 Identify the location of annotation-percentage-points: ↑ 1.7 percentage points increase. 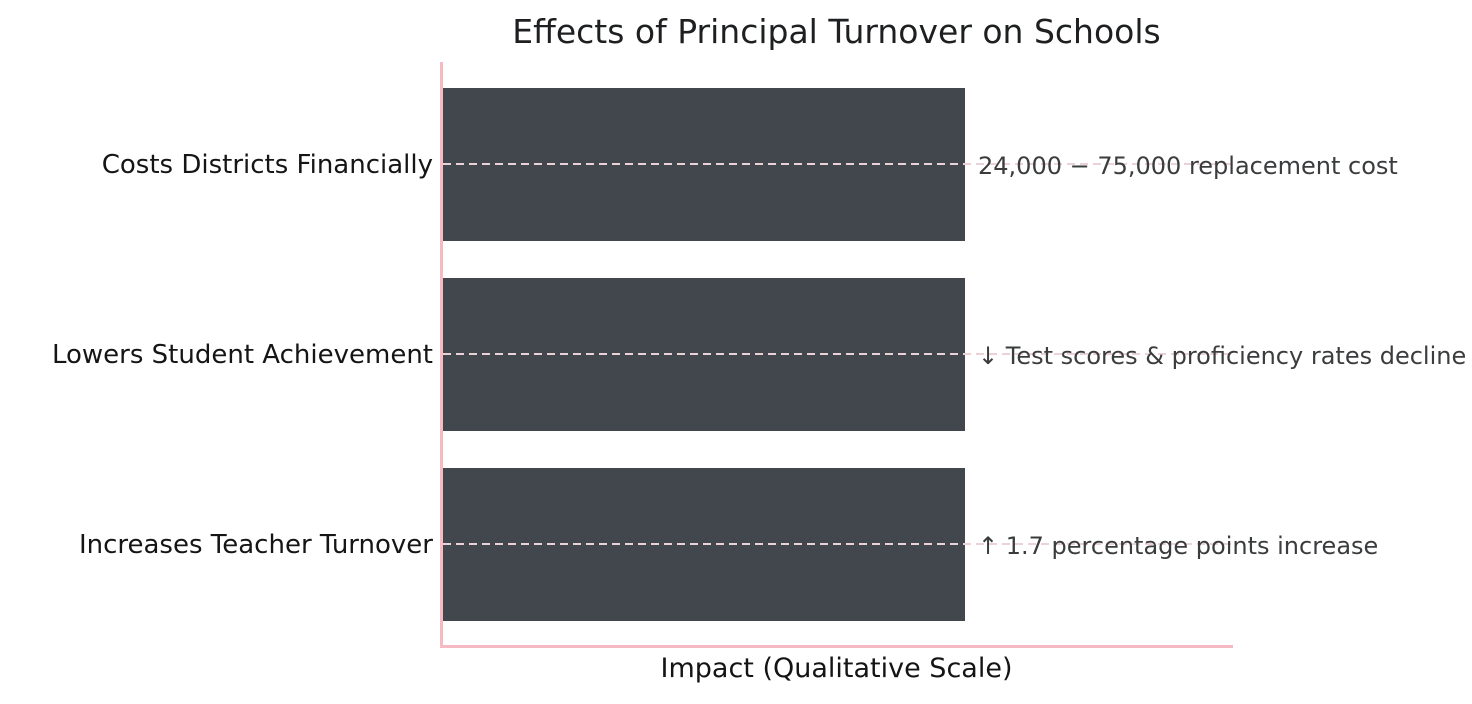
(1178, 546).